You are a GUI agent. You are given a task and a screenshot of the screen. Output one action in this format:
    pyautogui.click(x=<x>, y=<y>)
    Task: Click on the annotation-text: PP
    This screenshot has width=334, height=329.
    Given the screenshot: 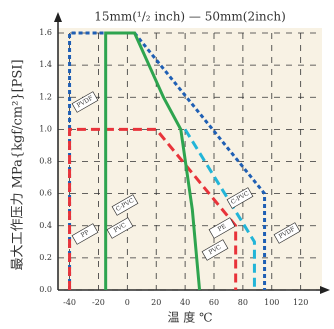 What is the action you would take?
    pyautogui.click(x=85, y=234)
    